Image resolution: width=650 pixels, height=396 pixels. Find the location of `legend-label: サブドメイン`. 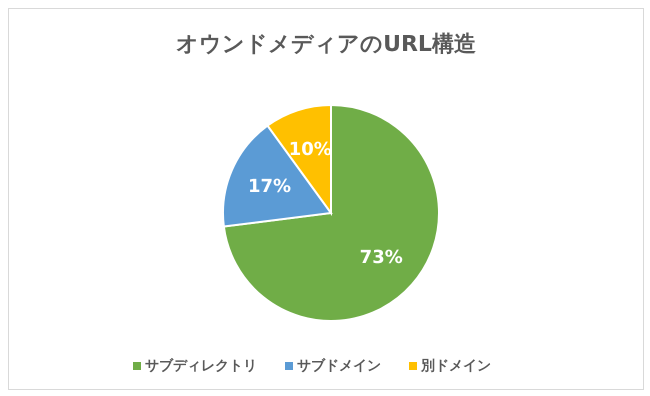

legend-label: サブドメイン is located at coordinates (339, 366).